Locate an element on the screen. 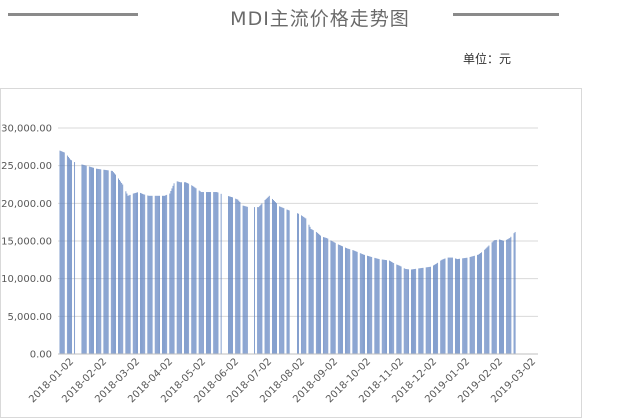 The height and width of the screenshot is (420, 640). header-rule-right is located at coordinates (506, 14).